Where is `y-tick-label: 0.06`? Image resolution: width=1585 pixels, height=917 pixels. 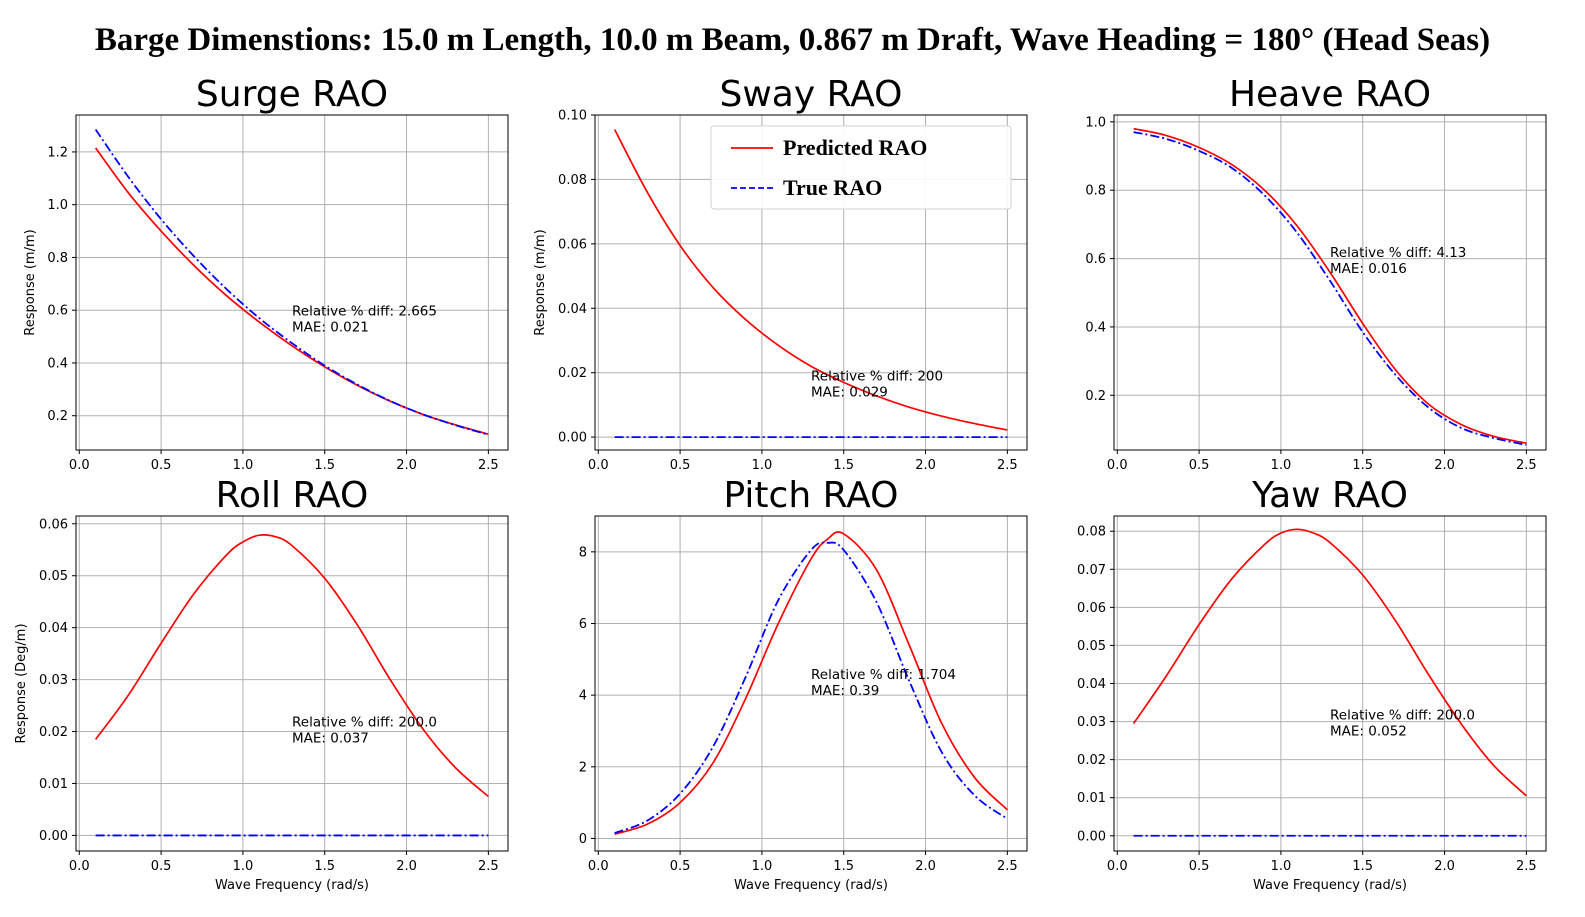
y-tick-label: 0.06 is located at coordinates (53, 524).